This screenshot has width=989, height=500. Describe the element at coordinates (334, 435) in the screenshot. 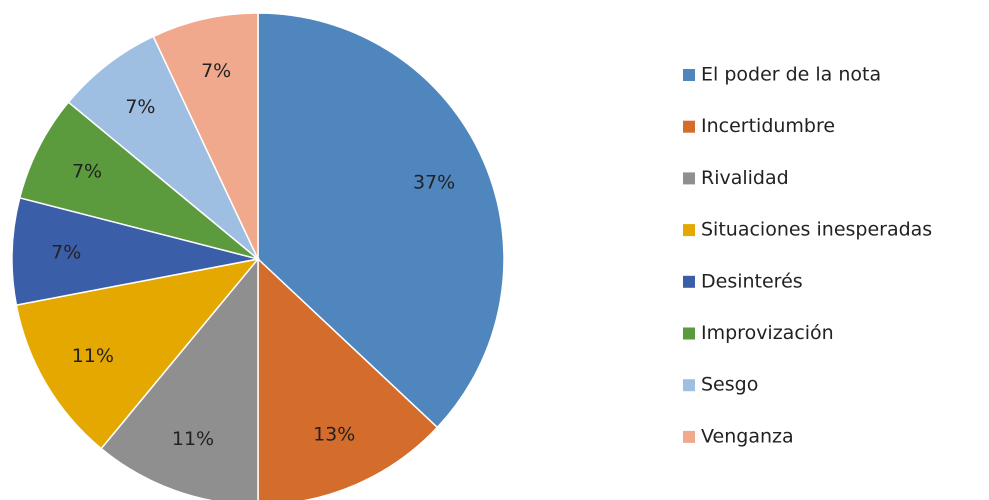

I see `data-label: 13%` at that location.